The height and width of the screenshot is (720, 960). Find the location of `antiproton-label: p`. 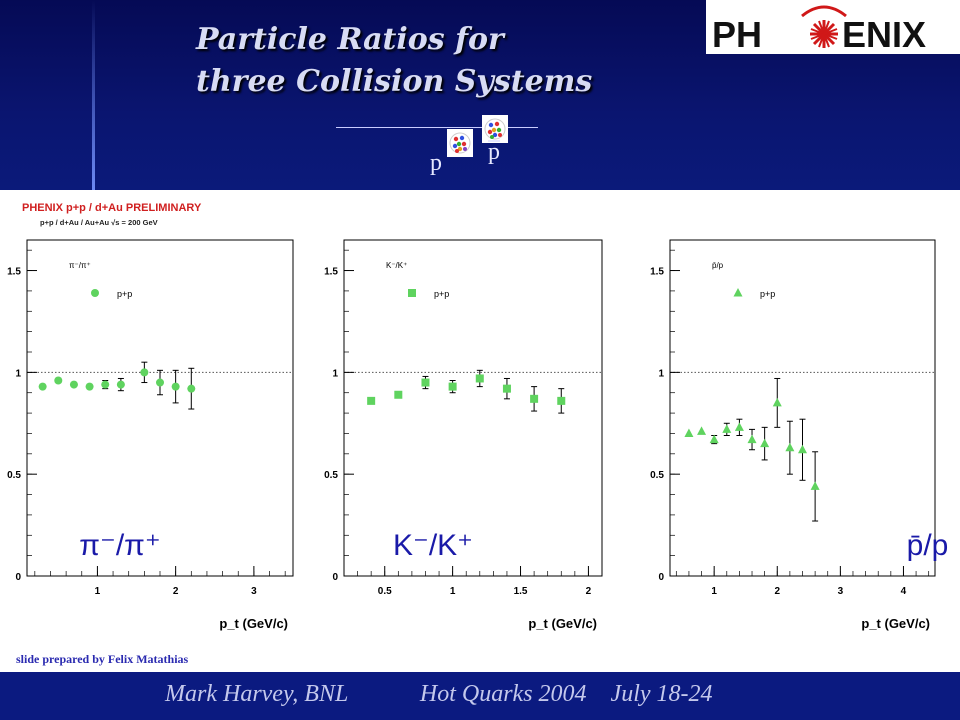

antiproton-label: p is located at coordinates (494, 152).